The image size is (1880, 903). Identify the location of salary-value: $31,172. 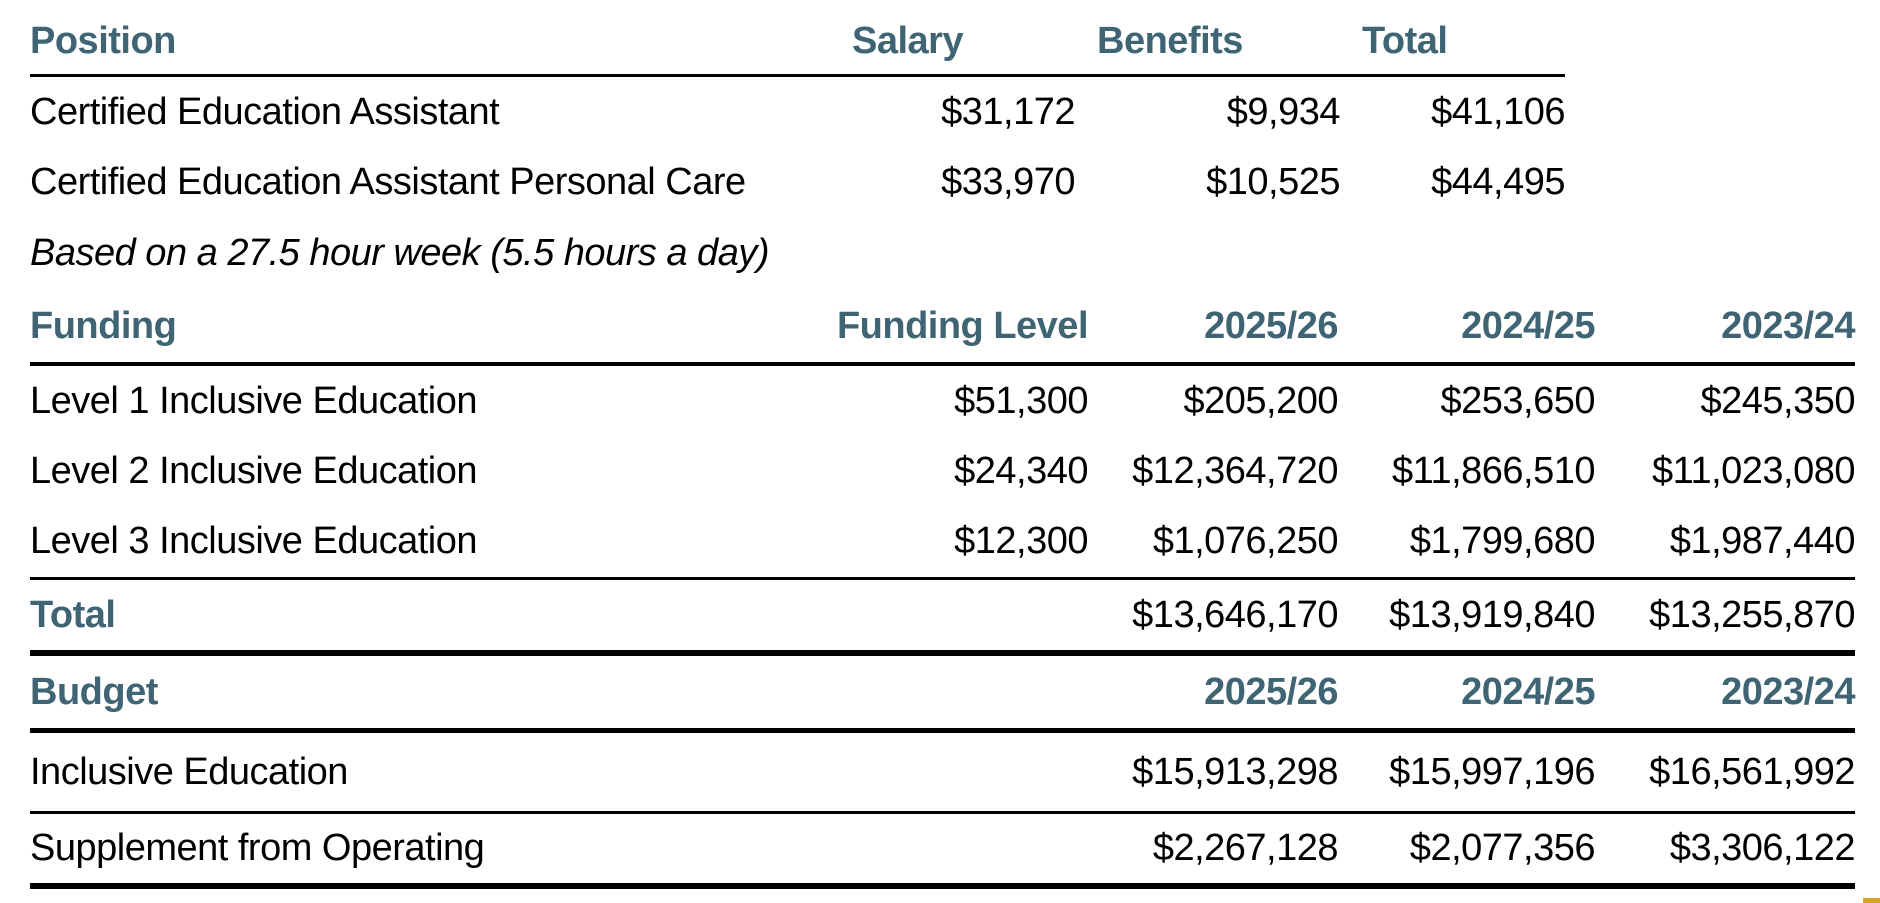
(1008, 111).